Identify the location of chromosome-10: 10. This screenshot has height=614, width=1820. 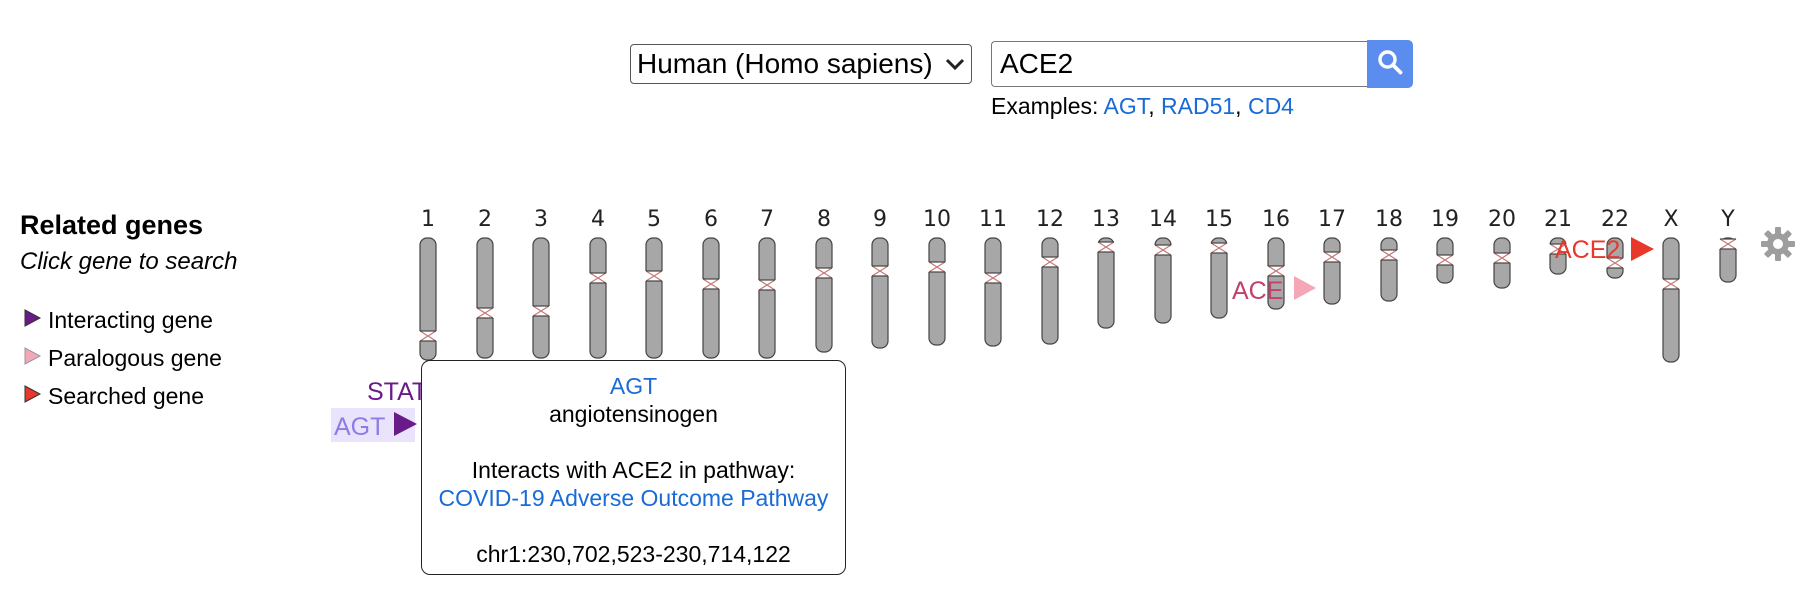
(937, 276).